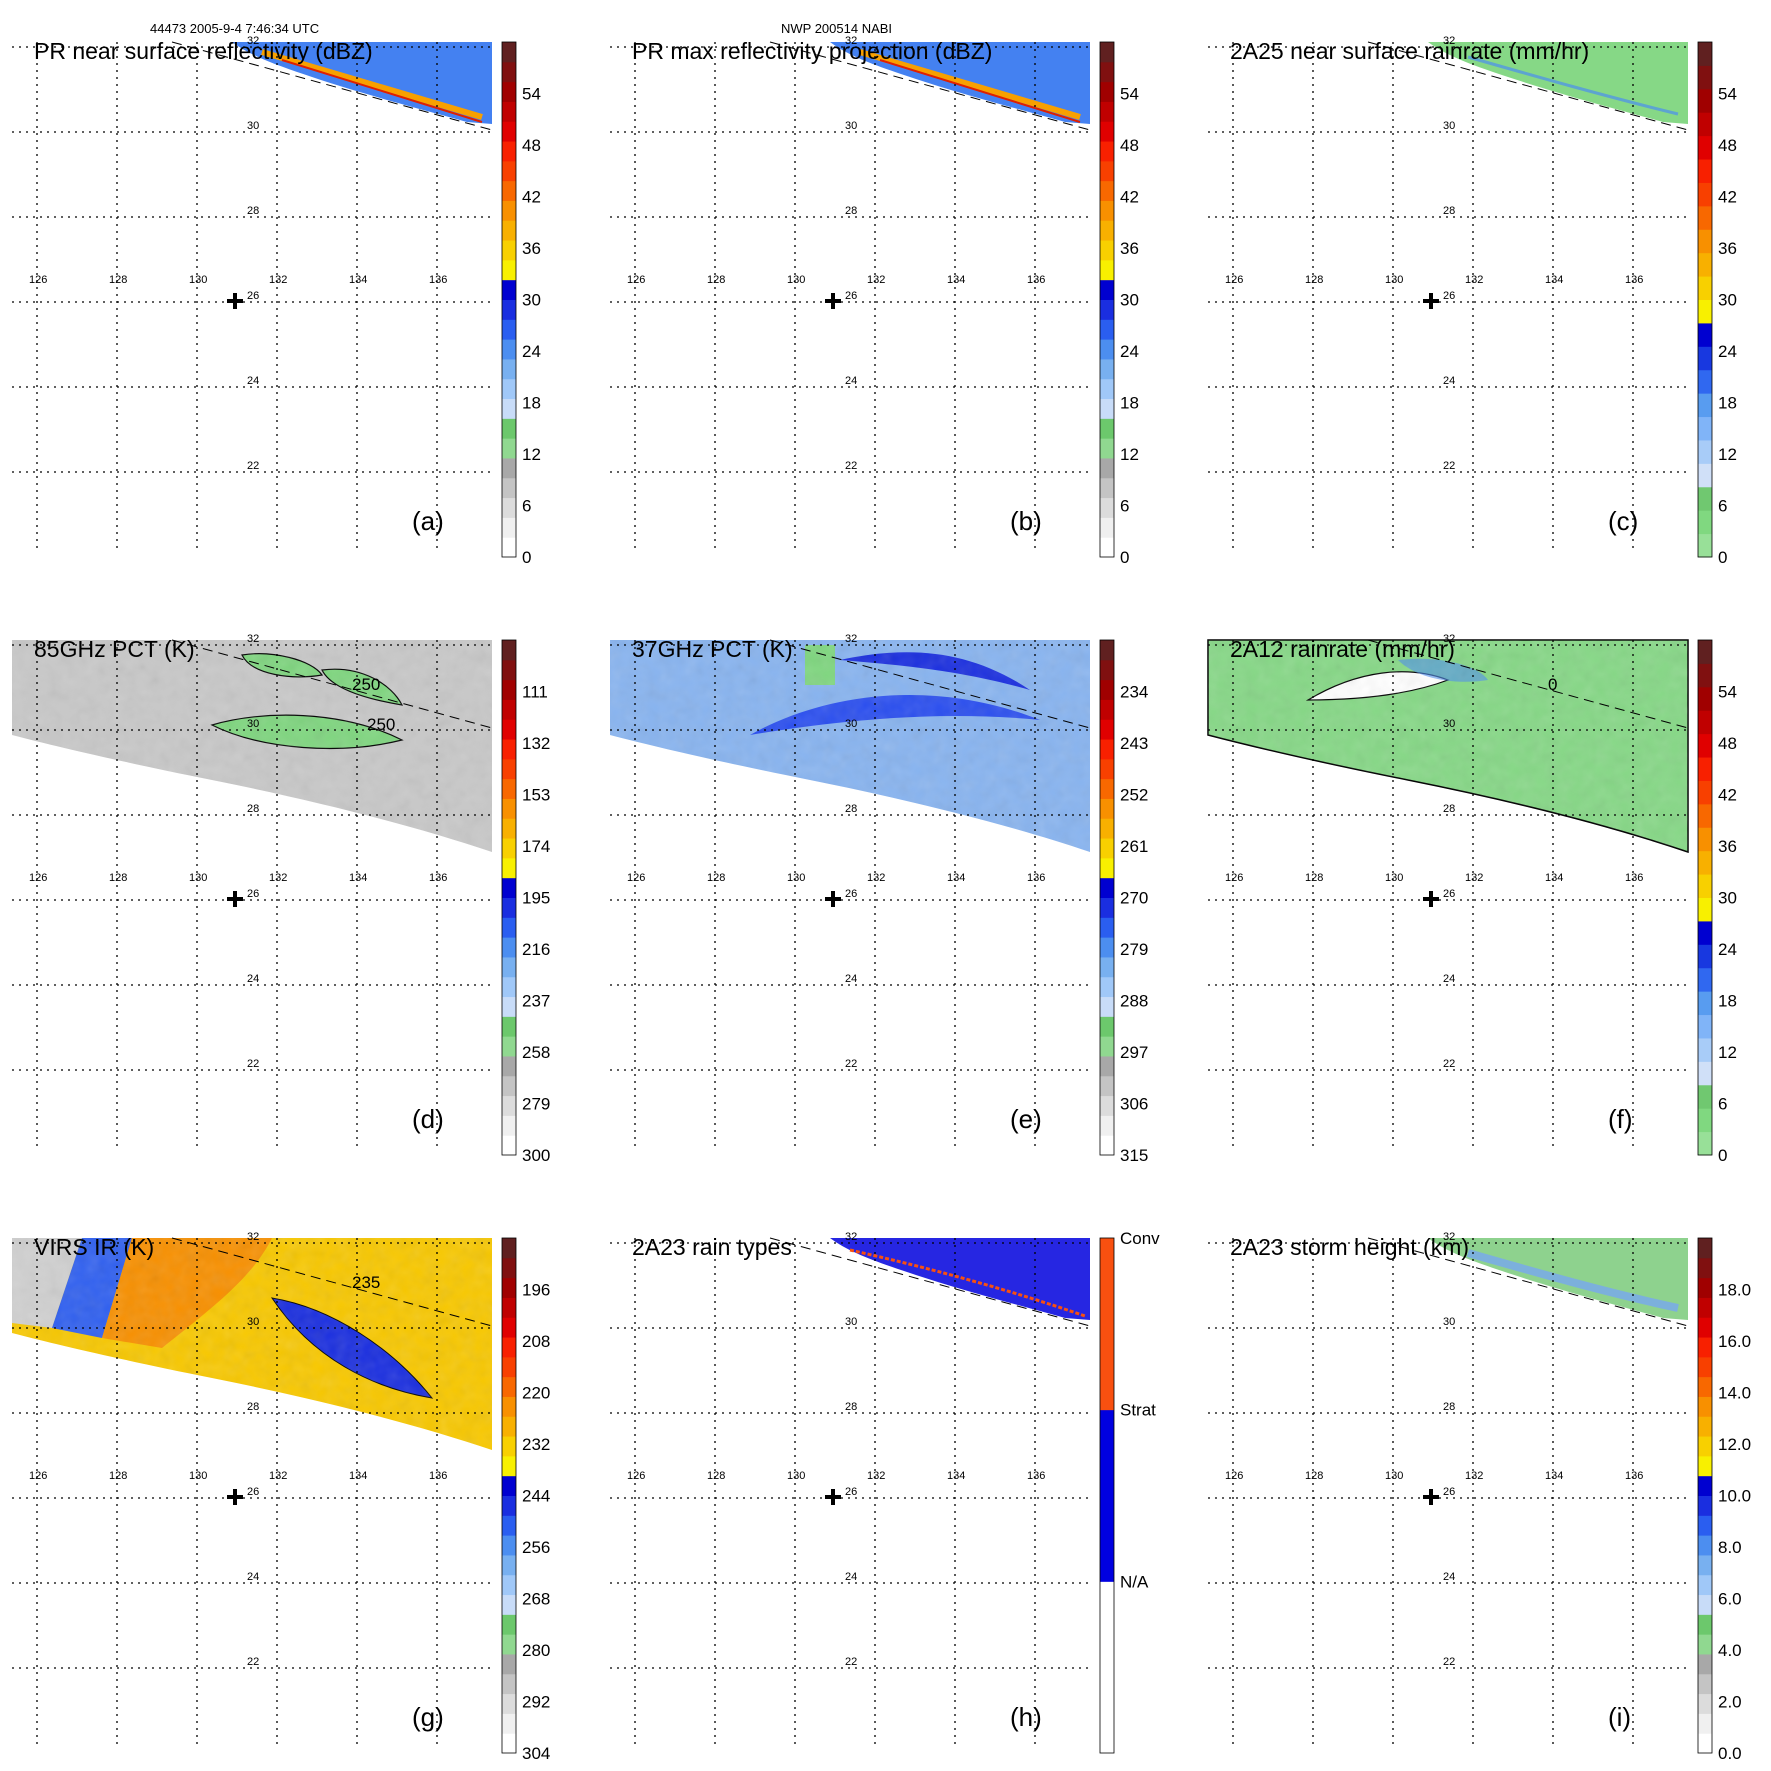  I want to click on panel-title: 2A12 rainrate (mm/hr), so click(1342, 649).